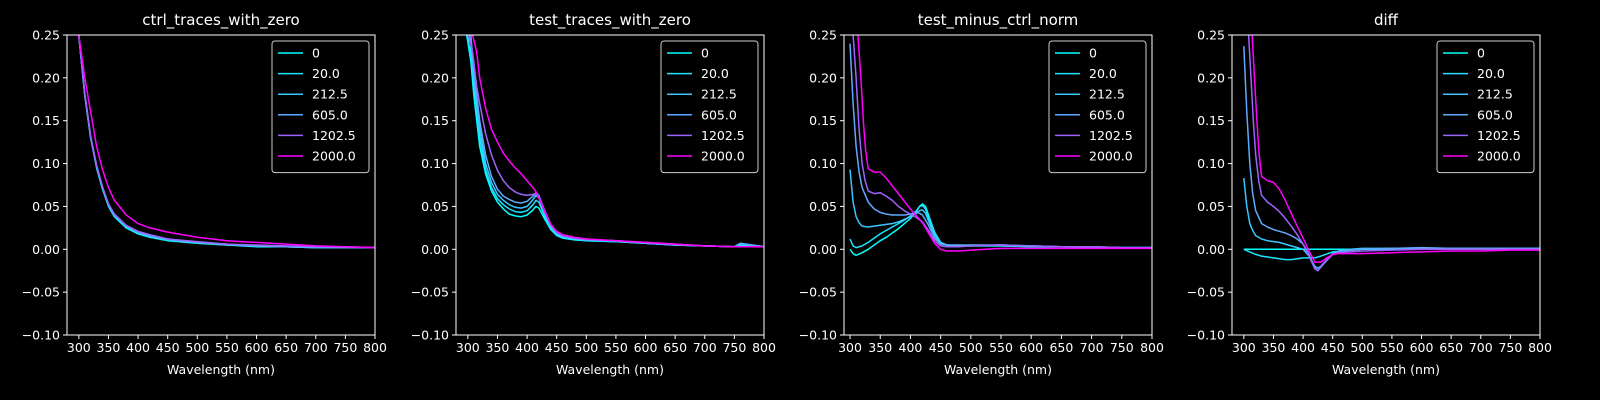 The image size is (1600, 400). I want to click on x-tick-label: 700, so click(316, 347).